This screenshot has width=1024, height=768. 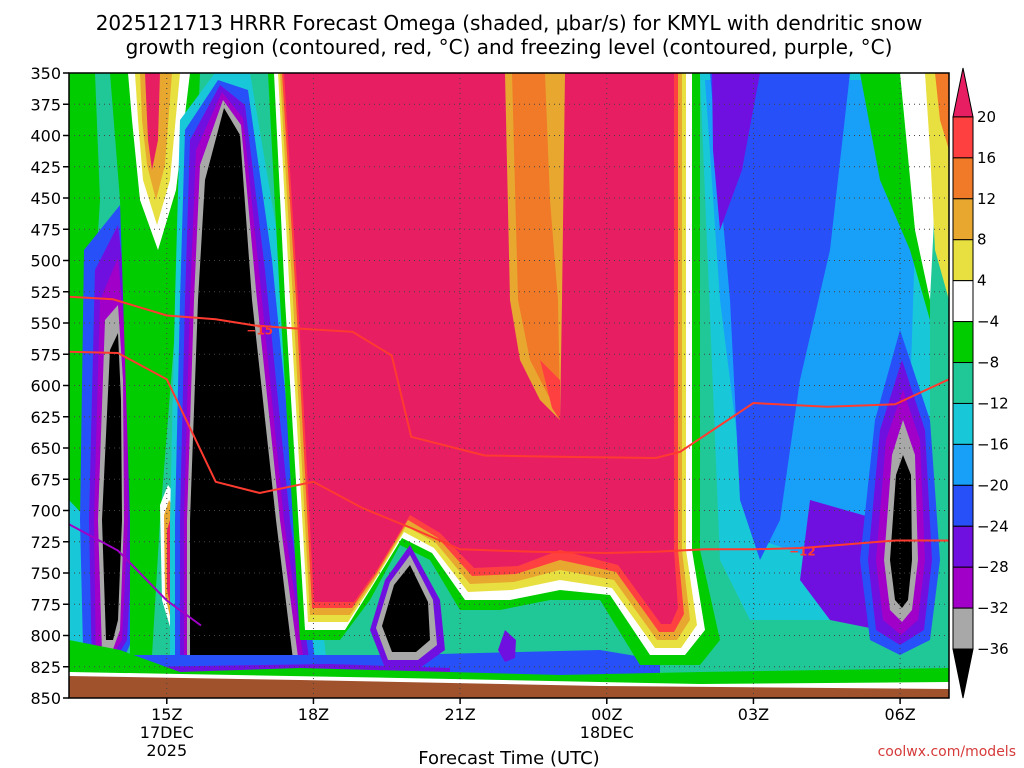 I want to click on colorbar-tick-label: −8, so click(x=988, y=363).